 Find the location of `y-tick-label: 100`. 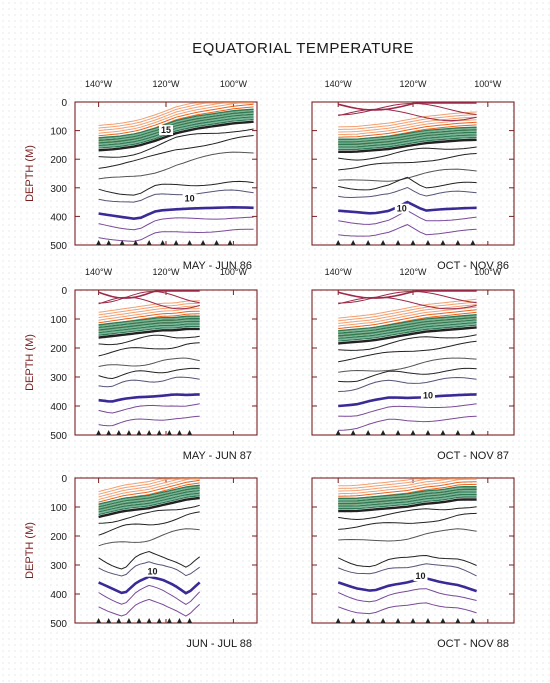

y-tick-label: 100 is located at coordinates (58, 132).